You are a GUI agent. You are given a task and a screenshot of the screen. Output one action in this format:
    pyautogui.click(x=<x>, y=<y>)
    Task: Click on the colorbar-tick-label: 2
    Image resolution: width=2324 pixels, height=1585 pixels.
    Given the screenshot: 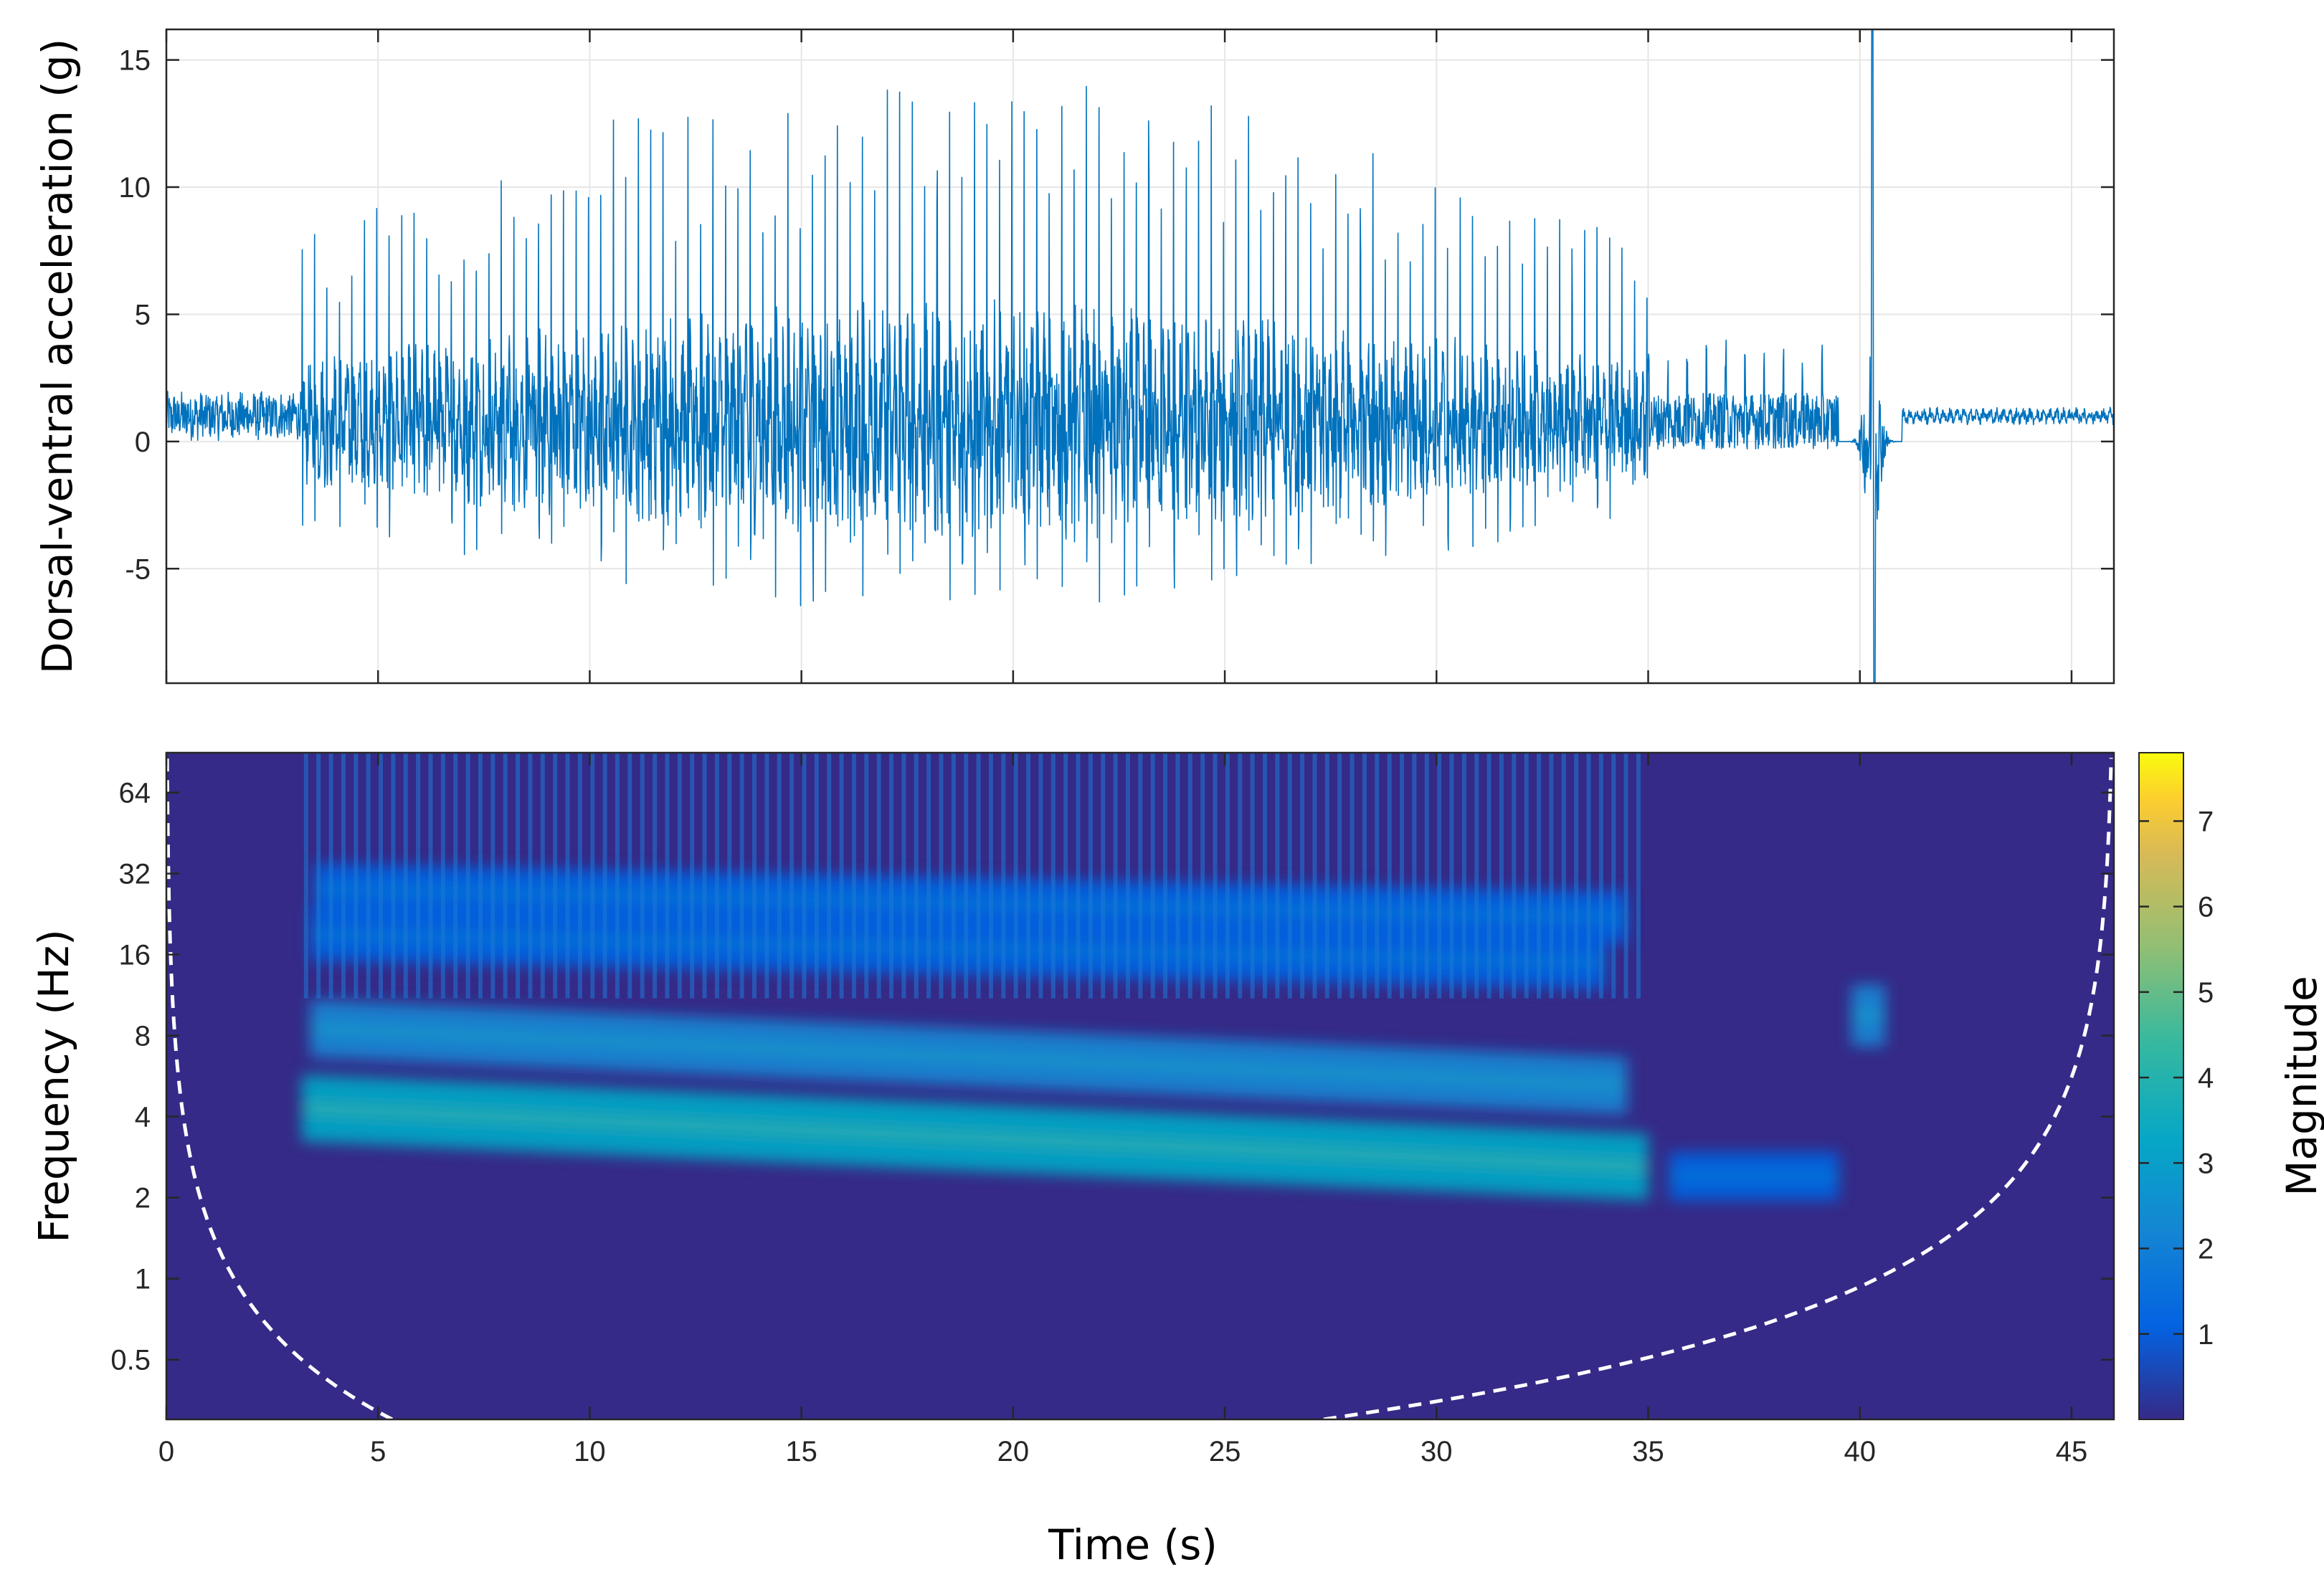 What is the action you would take?
    pyautogui.click(x=2206, y=1249)
    